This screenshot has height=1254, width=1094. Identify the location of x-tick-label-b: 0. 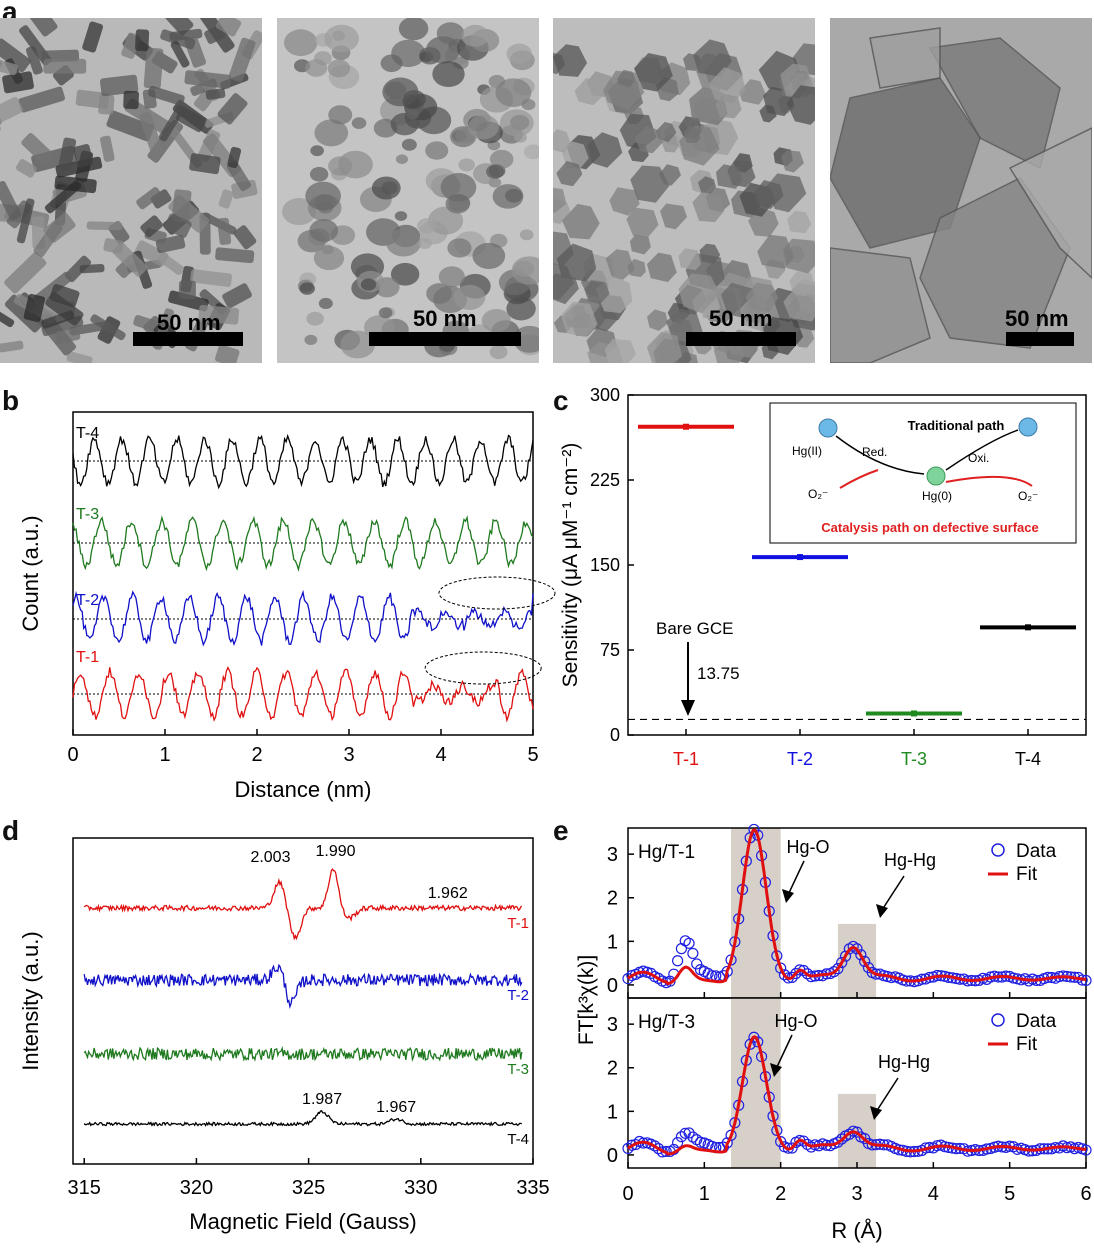
(72, 755).